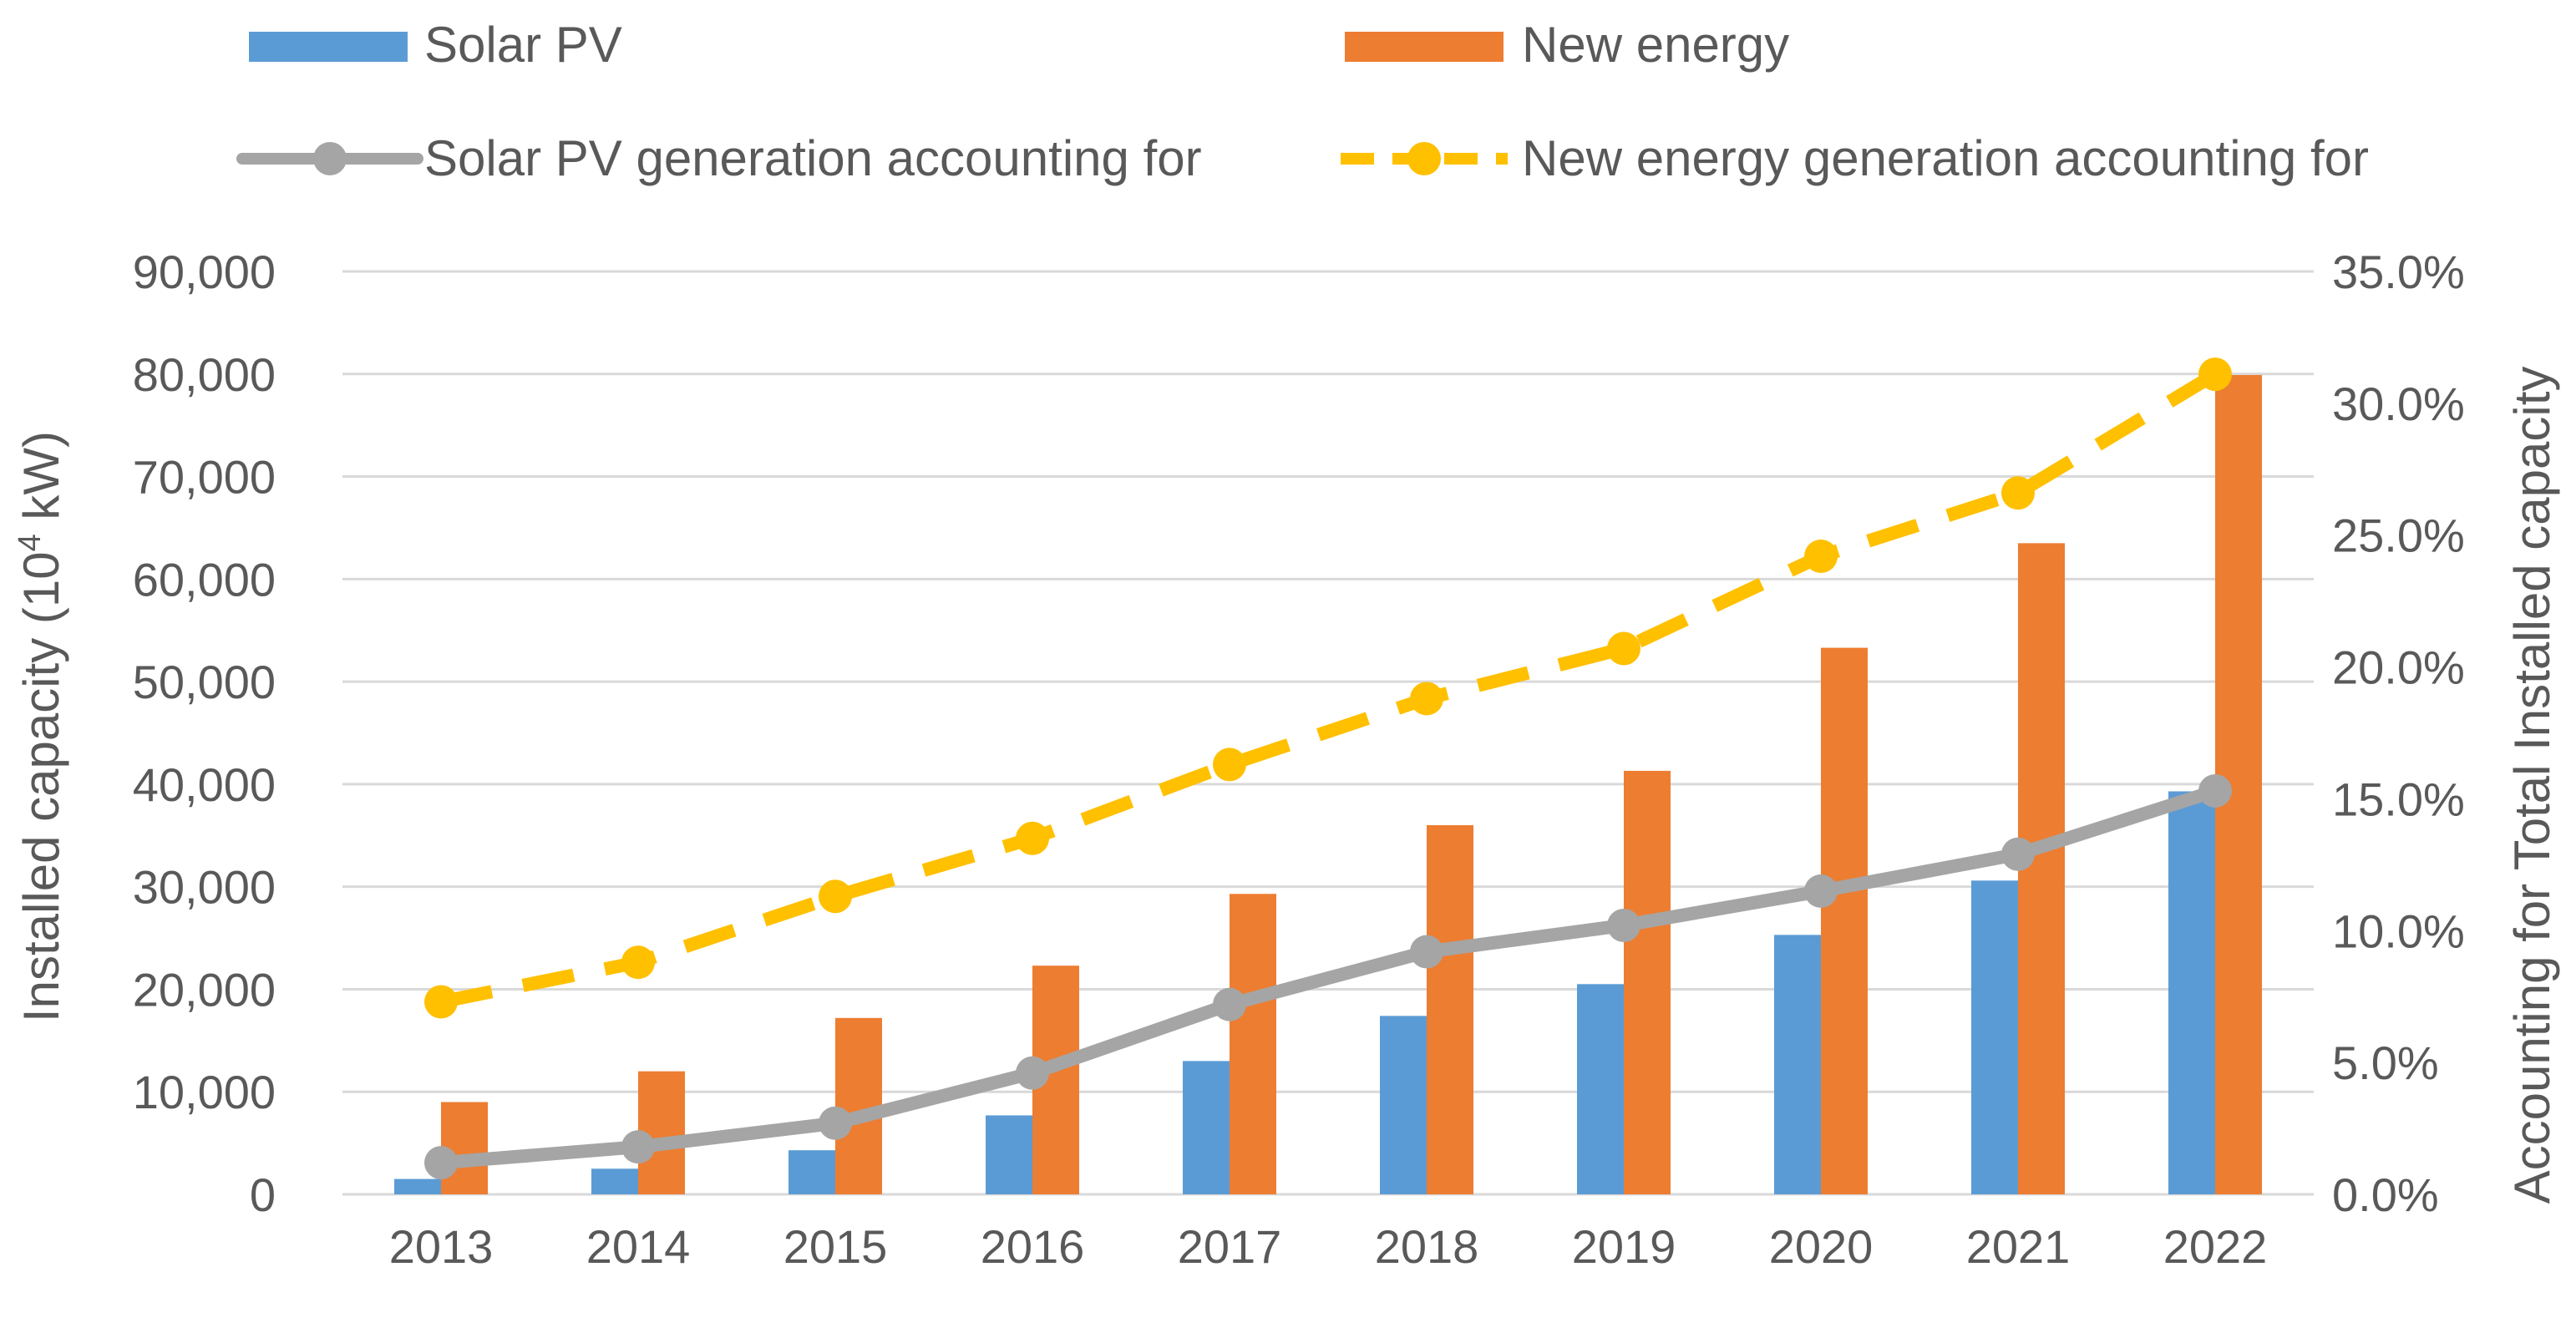 The height and width of the screenshot is (1338, 2576). What do you see at coordinates (2385, 1194) in the screenshot?
I see `y-right-tick-label: 0.0%` at bounding box center [2385, 1194].